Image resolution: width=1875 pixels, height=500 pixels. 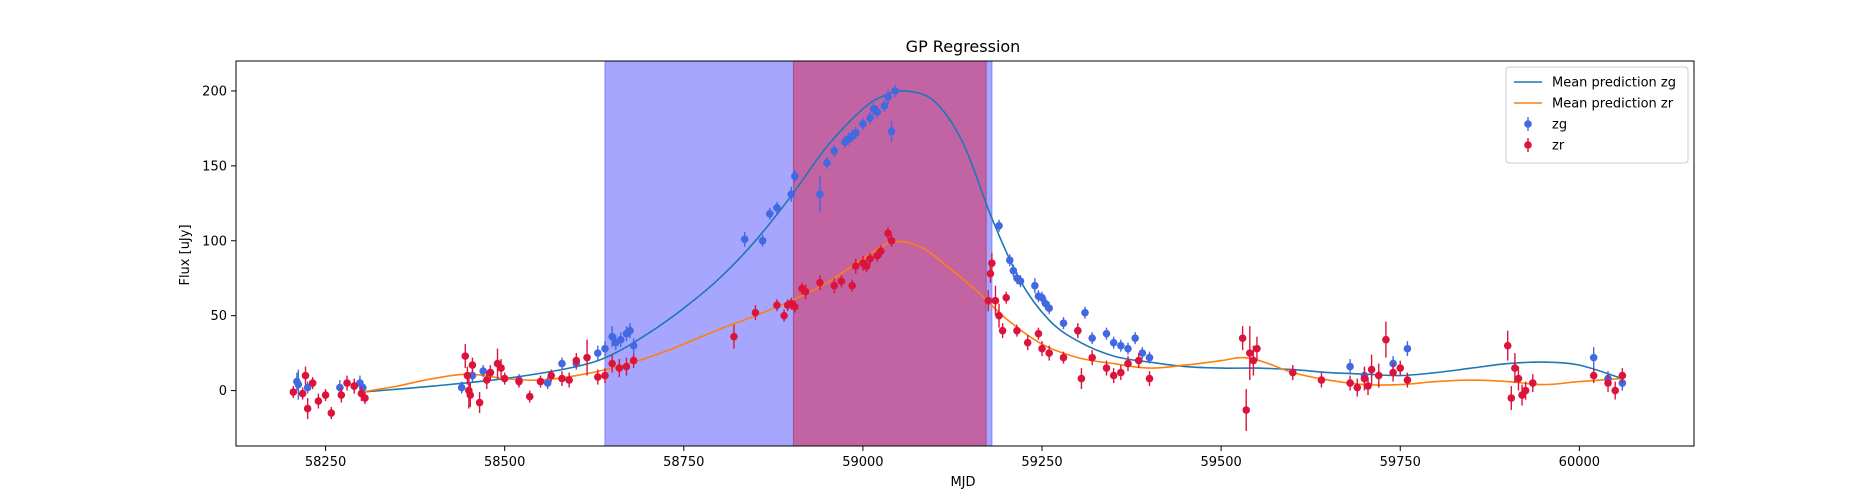 What do you see at coordinates (889, 253) in the screenshot?
I see `shaded-region` at bounding box center [889, 253].